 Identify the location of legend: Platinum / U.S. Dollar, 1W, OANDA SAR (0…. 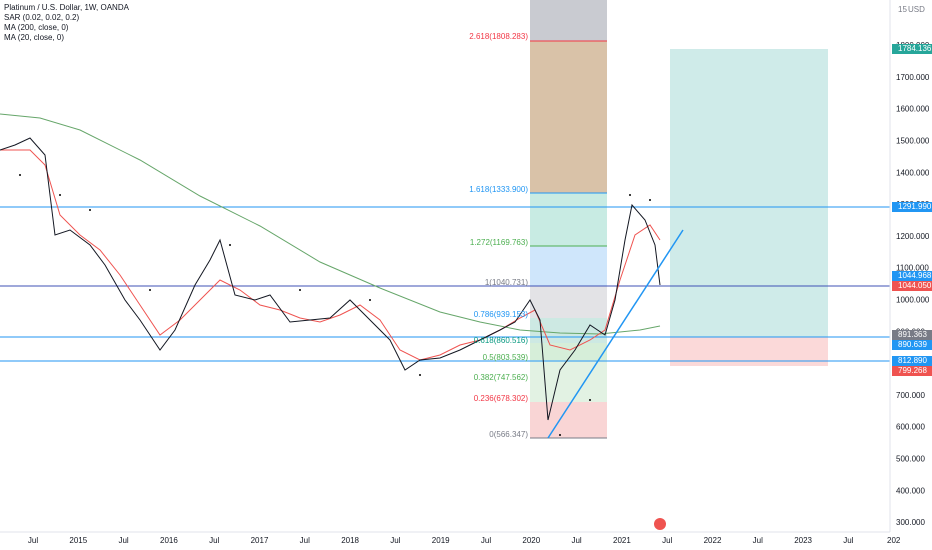
(66, 23).